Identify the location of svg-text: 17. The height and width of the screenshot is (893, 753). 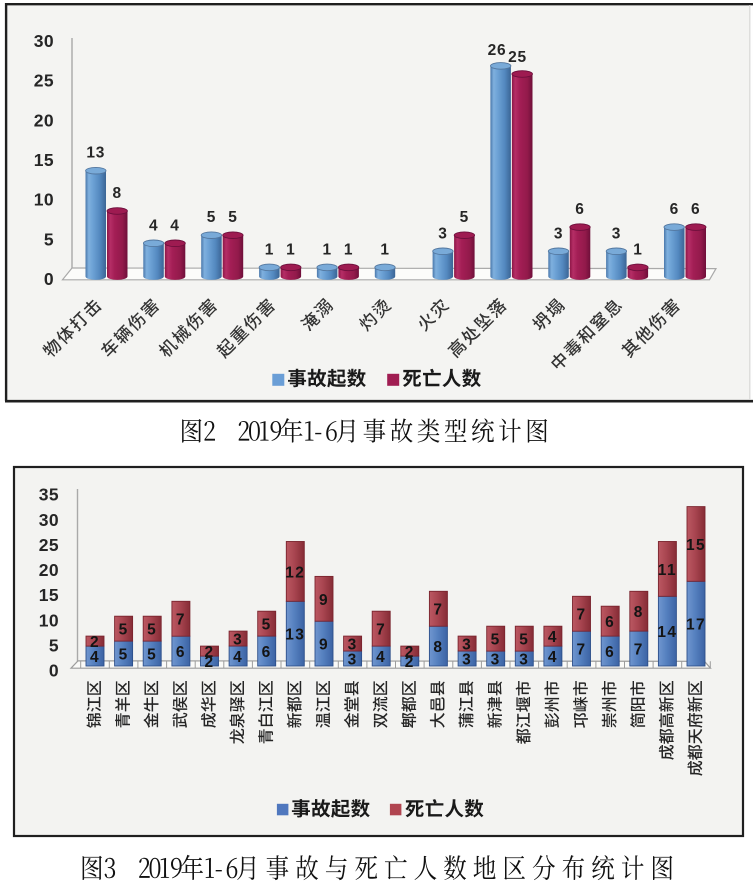
(696, 625).